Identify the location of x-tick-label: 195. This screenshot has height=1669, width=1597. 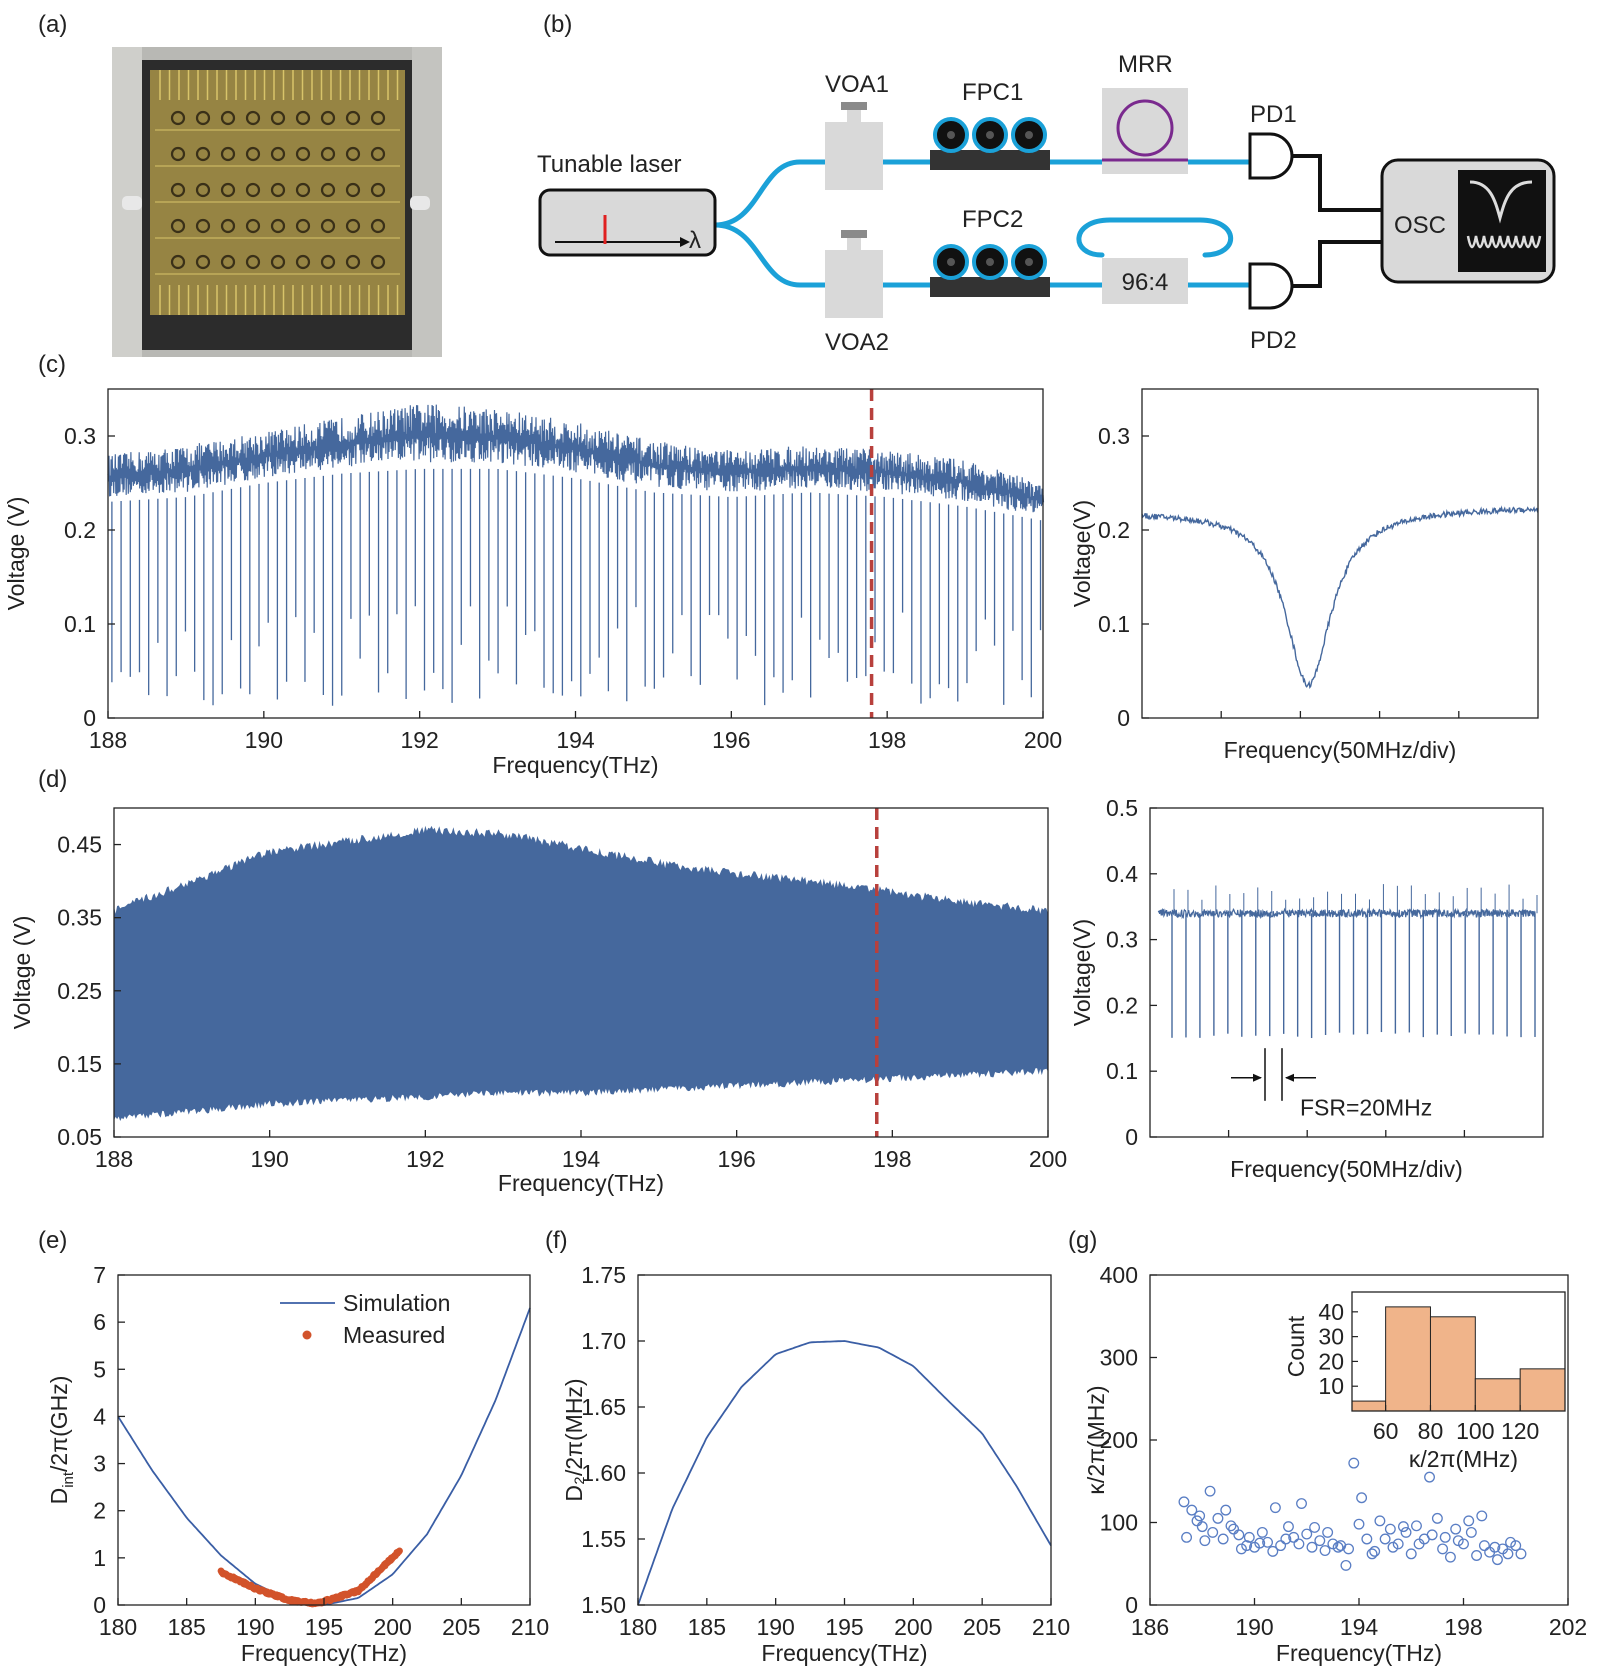
(844, 1627).